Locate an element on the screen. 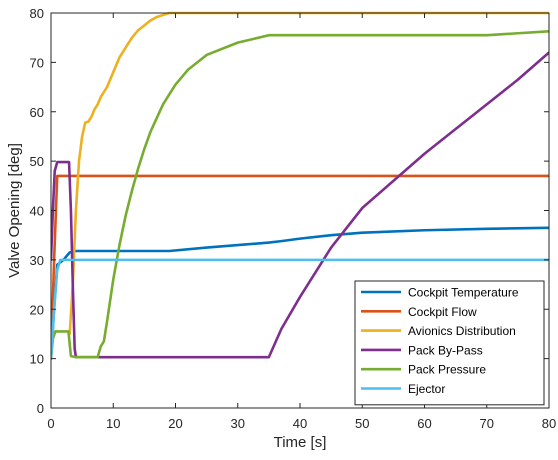 This screenshot has width=558, height=460. legend-box is located at coordinates (449, 343).